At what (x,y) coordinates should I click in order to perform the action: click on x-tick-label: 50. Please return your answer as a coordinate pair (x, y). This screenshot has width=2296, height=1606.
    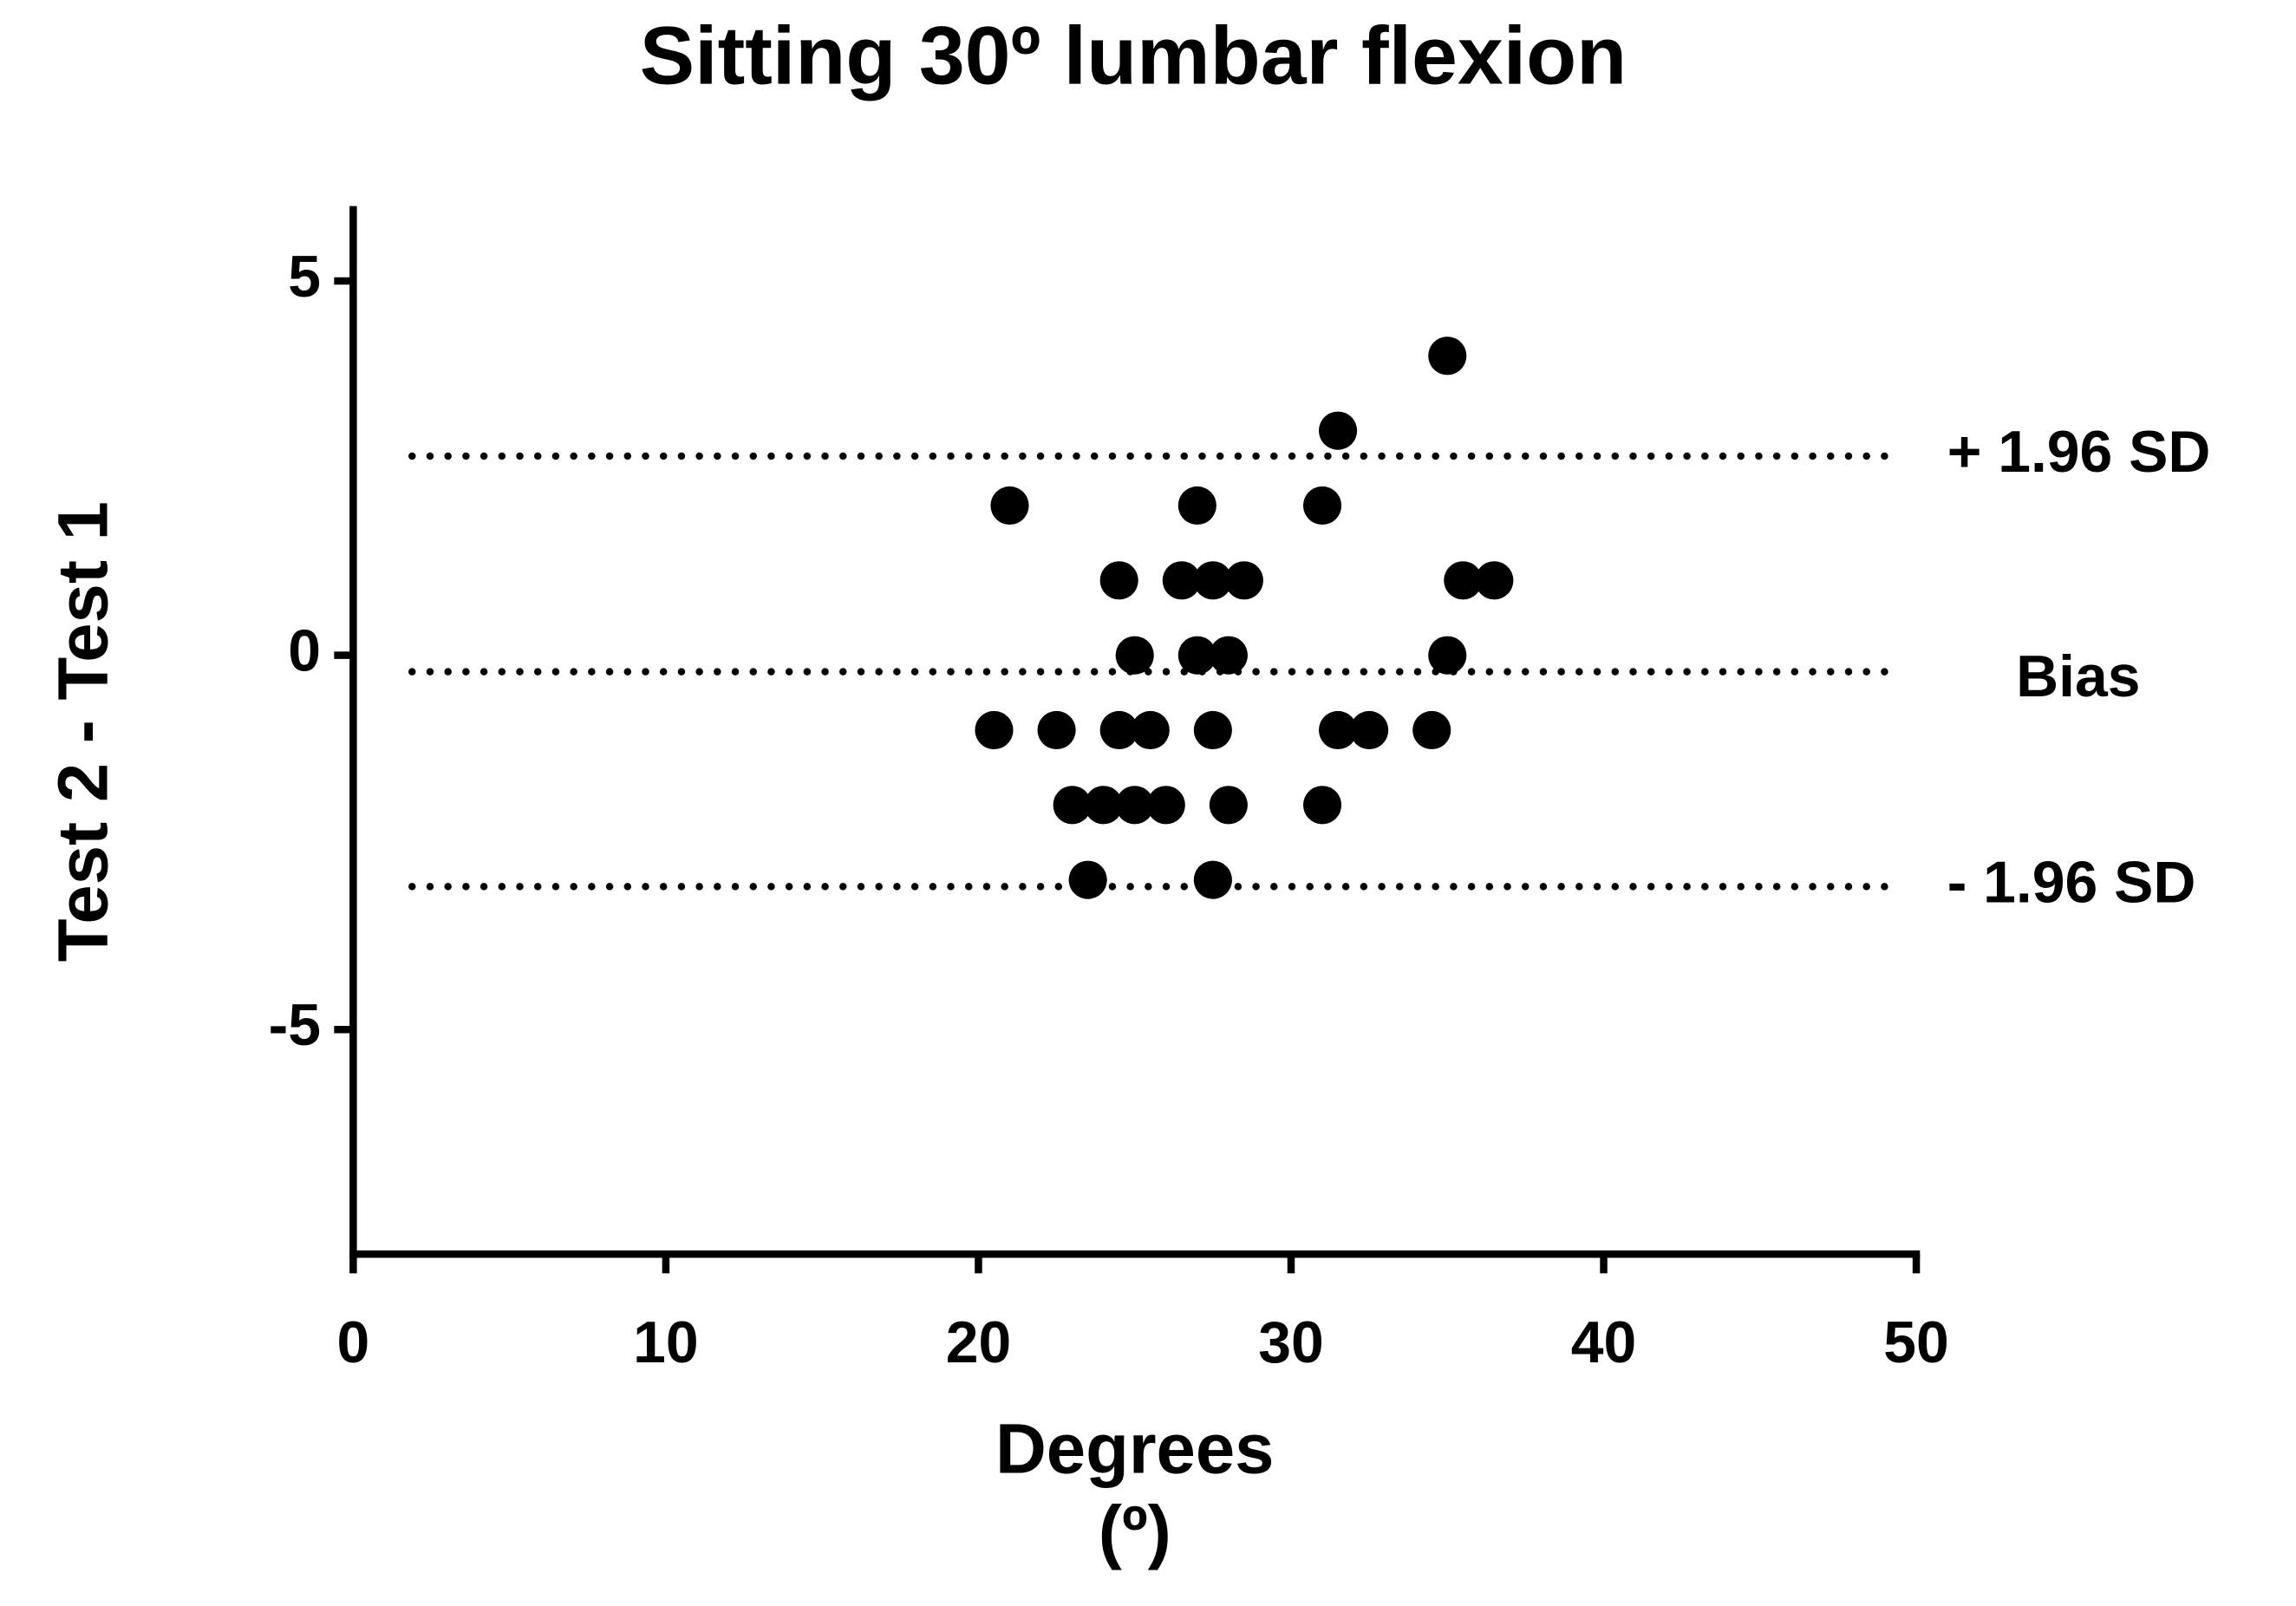
    Looking at the image, I should click on (1915, 1342).